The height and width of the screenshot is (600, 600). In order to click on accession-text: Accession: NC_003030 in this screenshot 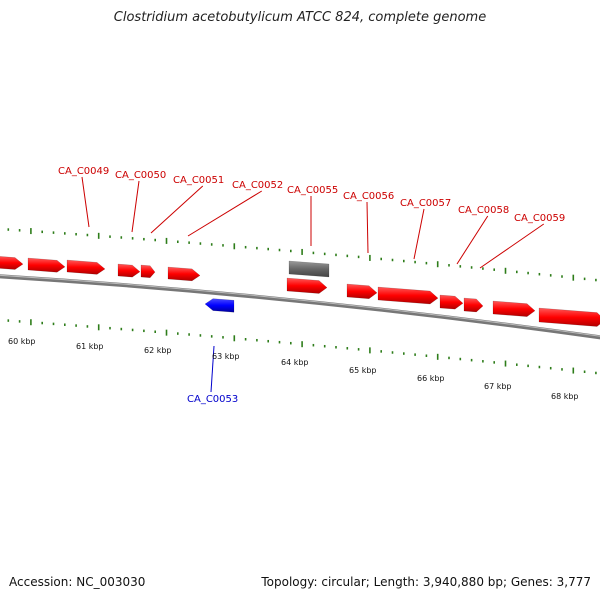, I will do `click(77, 582)`.